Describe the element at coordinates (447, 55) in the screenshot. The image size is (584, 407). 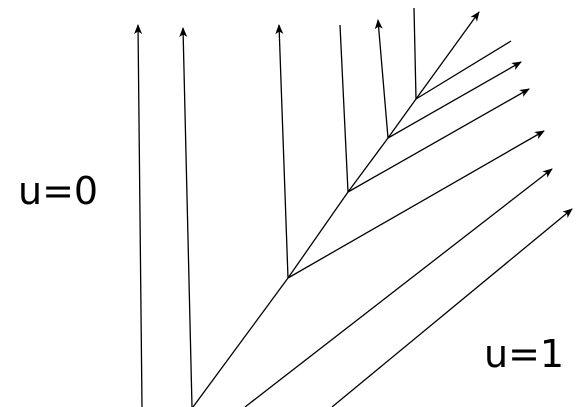
I see `shock-top-arrow` at that location.